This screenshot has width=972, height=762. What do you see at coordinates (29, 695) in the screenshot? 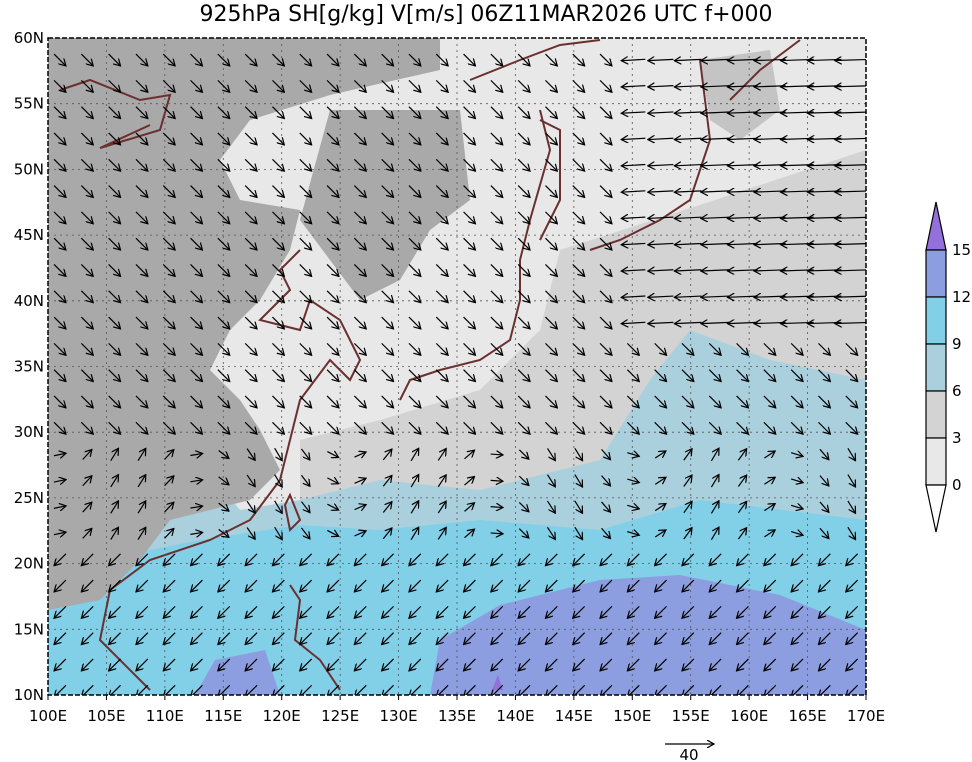
I see `lat-tick-label: 10N` at bounding box center [29, 695].